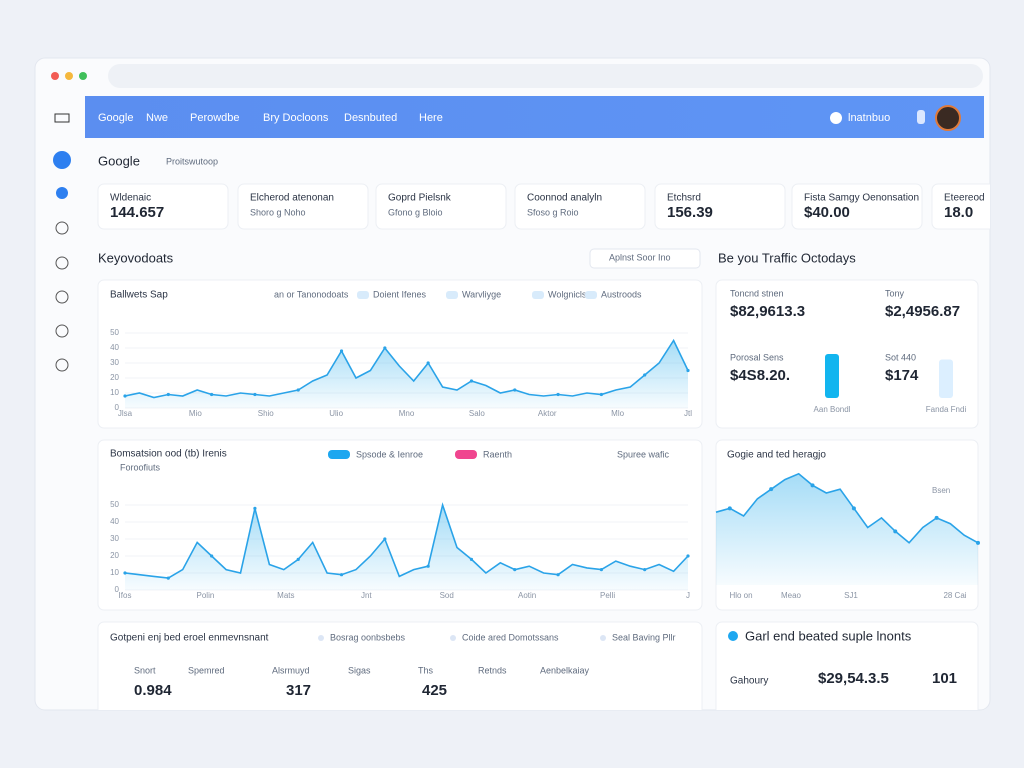 This screenshot has width=1024, height=768. Describe the element at coordinates (902, 375) in the screenshot. I see `stat-value: $174` at that location.